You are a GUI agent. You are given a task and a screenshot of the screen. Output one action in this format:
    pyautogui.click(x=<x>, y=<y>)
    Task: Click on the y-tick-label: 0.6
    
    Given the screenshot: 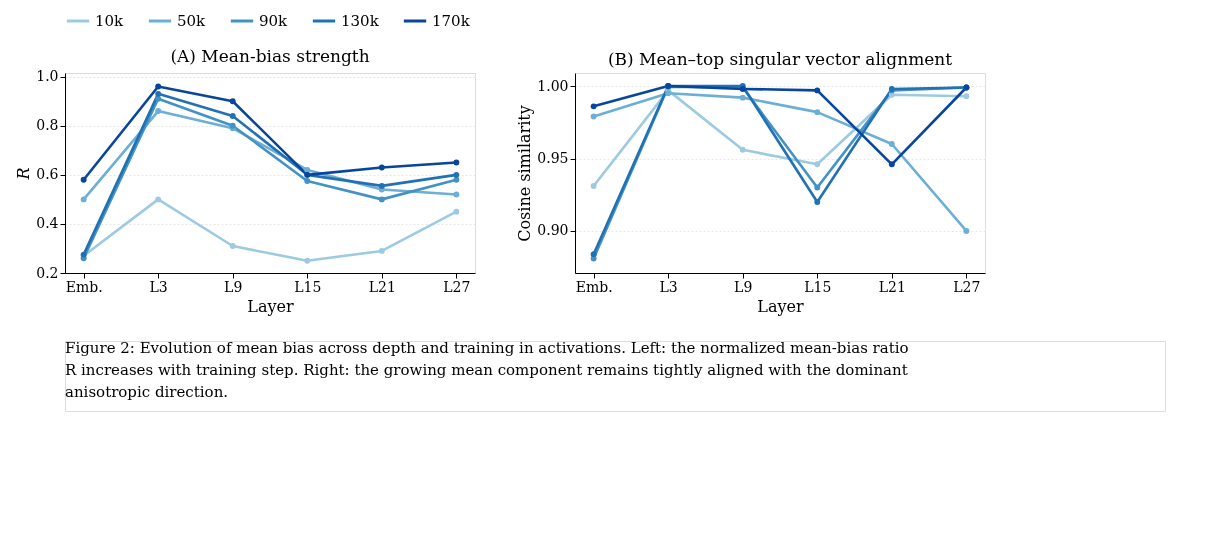 What is the action you would take?
    pyautogui.click(x=47, y=174)
    